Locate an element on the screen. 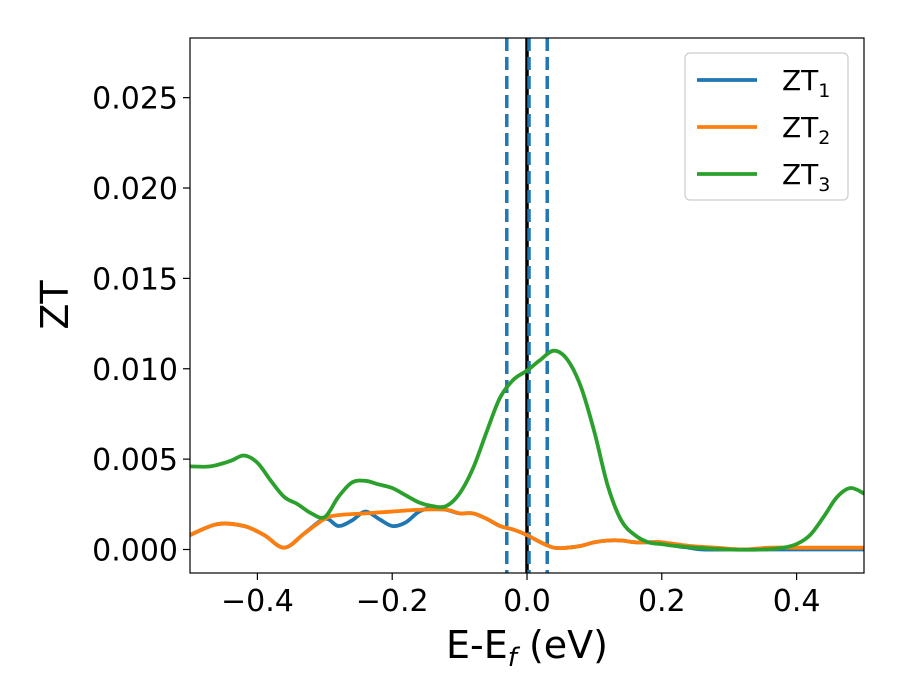  x-tick-label: −0.4 is located at coordinates (257, 601).